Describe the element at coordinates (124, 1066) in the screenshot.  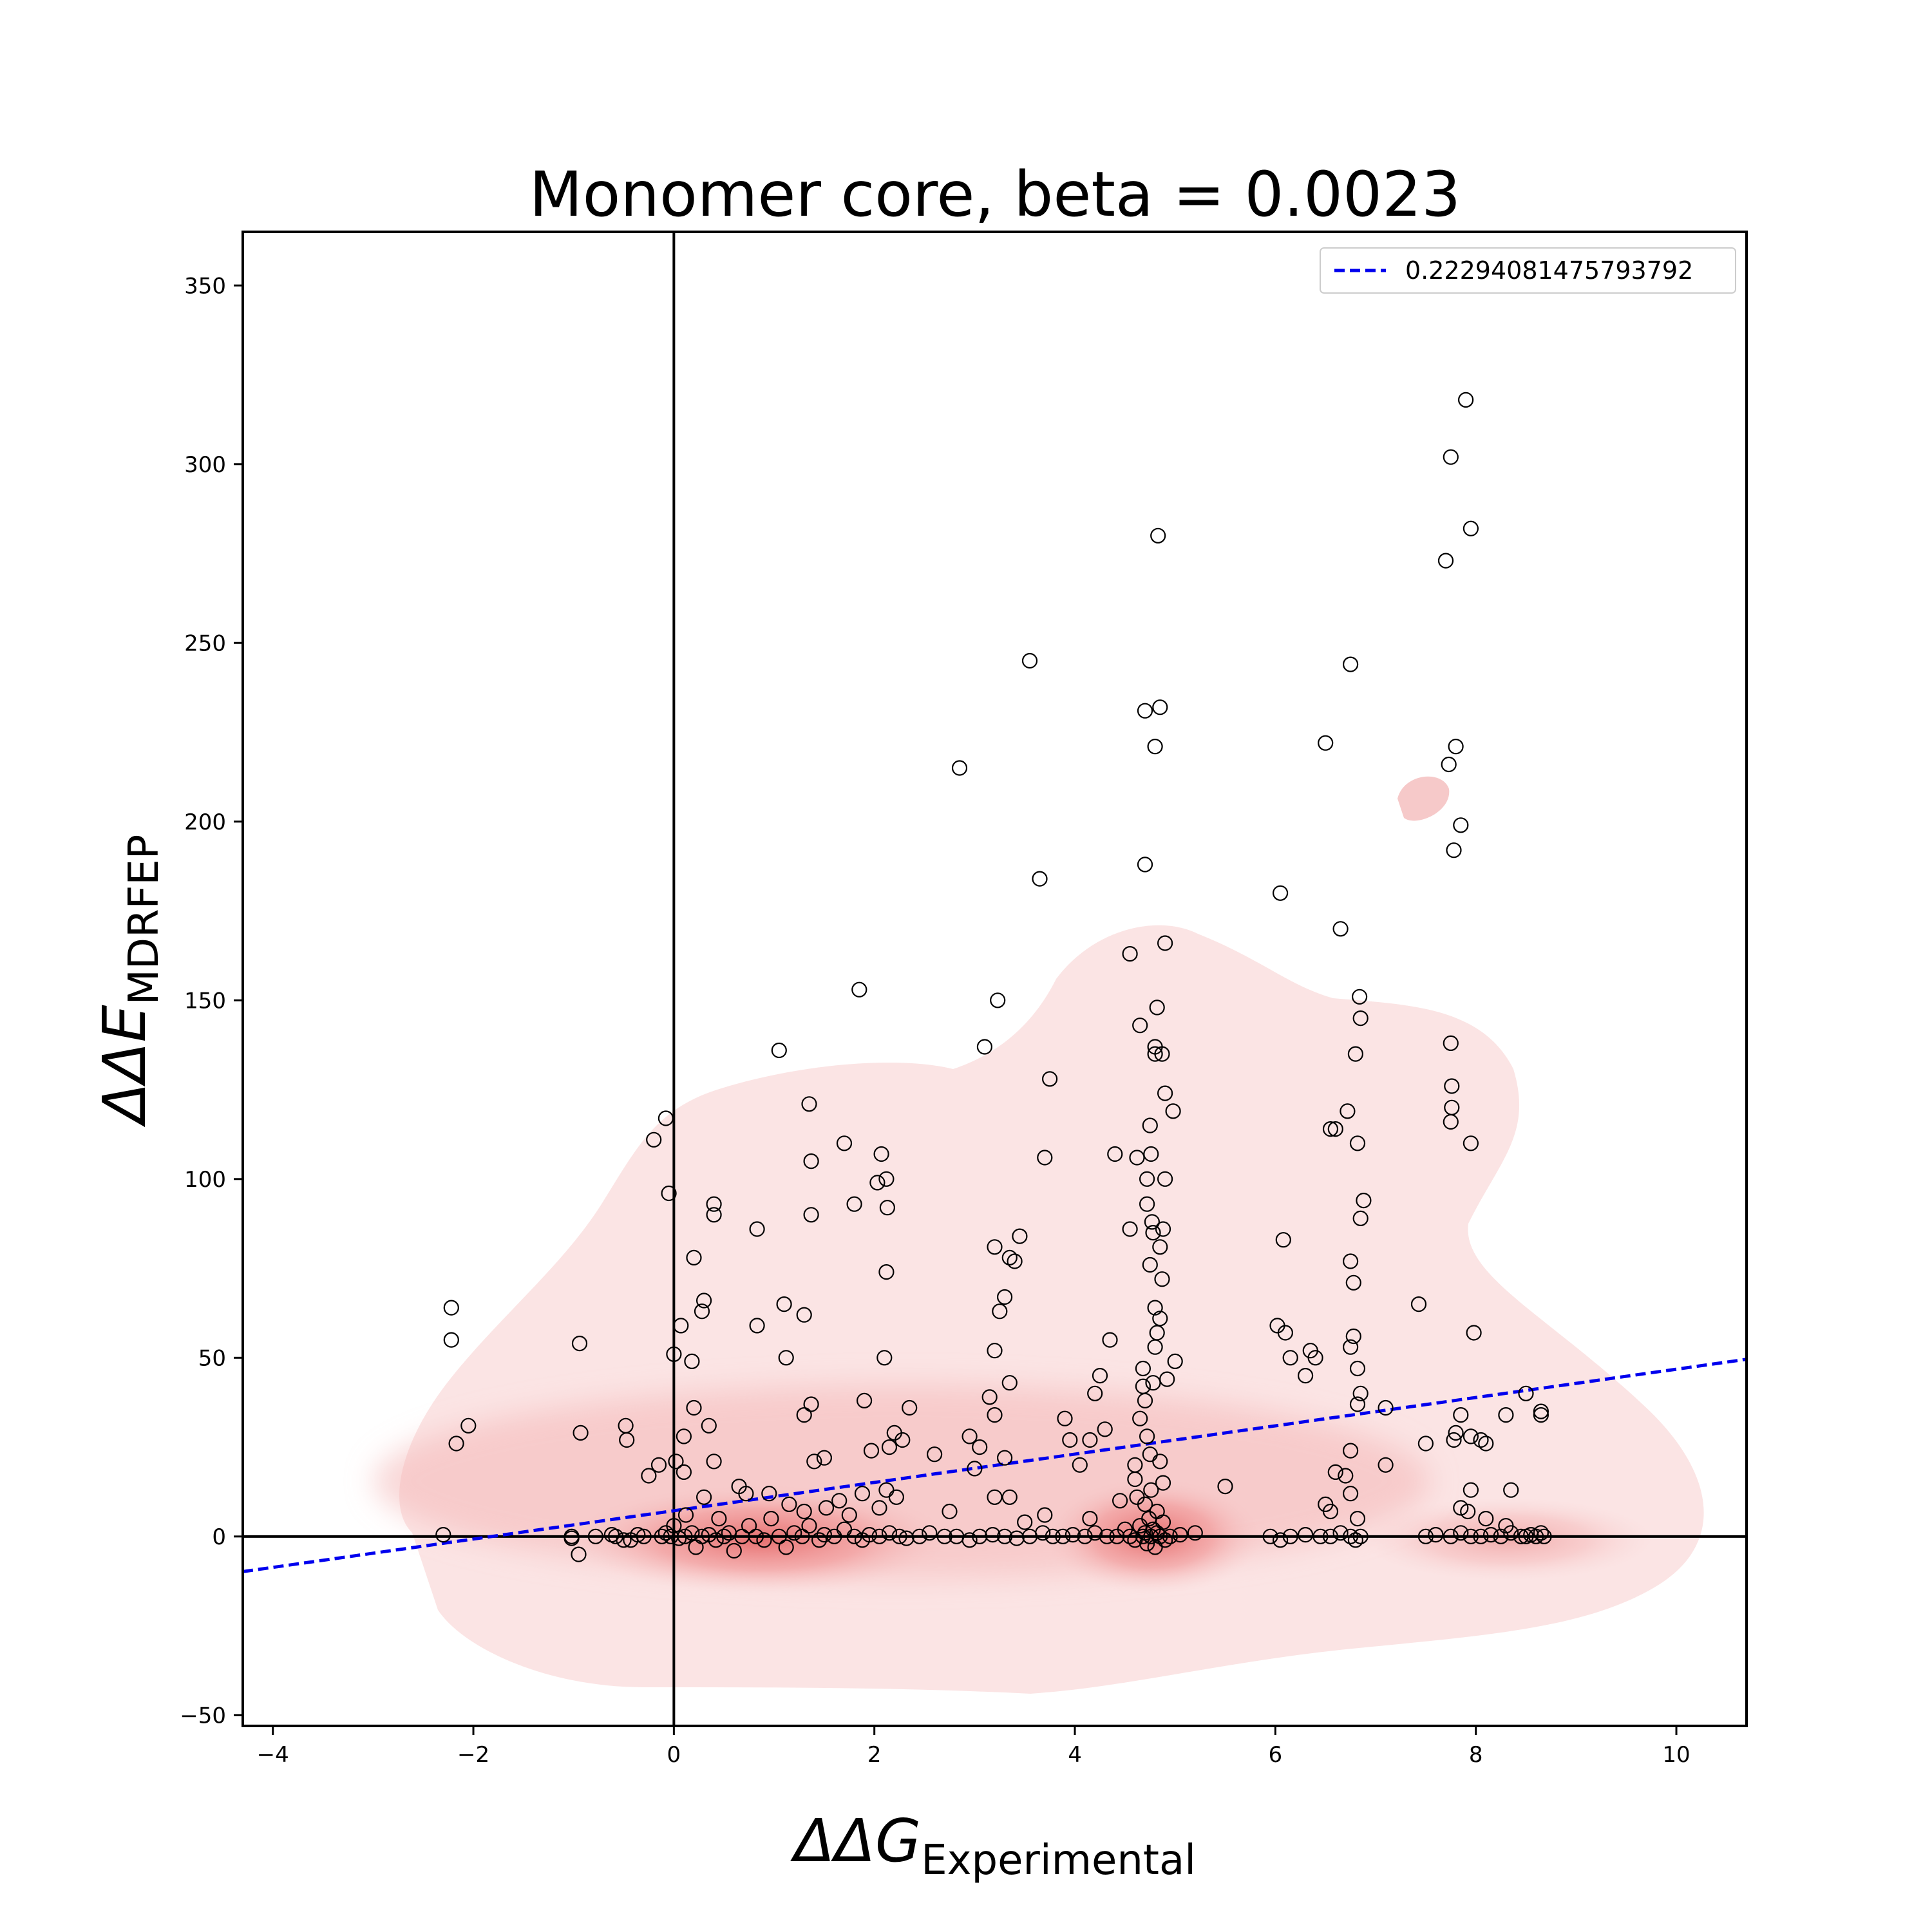
I see `y-axis-label-main: ΔΔE` at that location.